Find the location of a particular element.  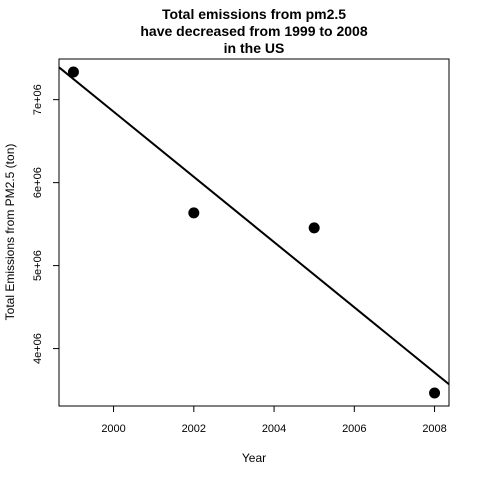

y-tick-label: 4e+06 is located at coordinates (38, 348).